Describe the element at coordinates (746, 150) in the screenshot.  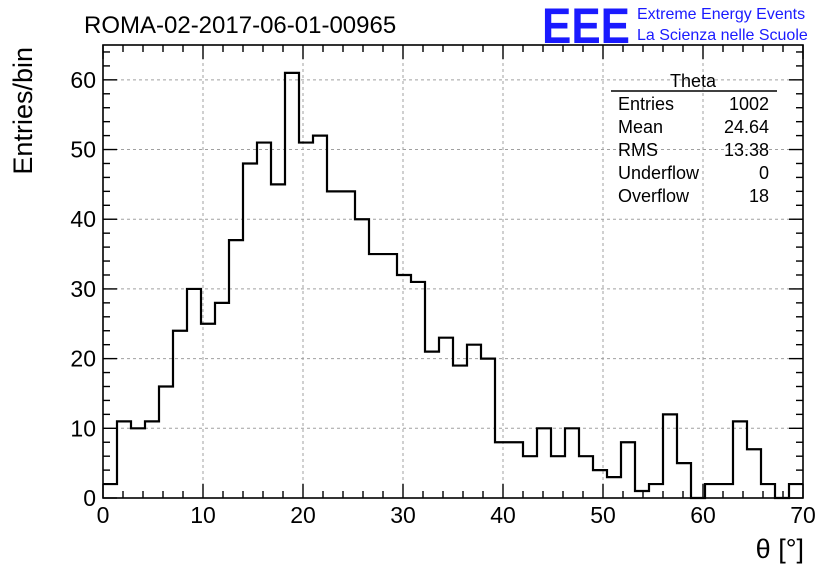
I see `stats-value: 13.38` at that location.